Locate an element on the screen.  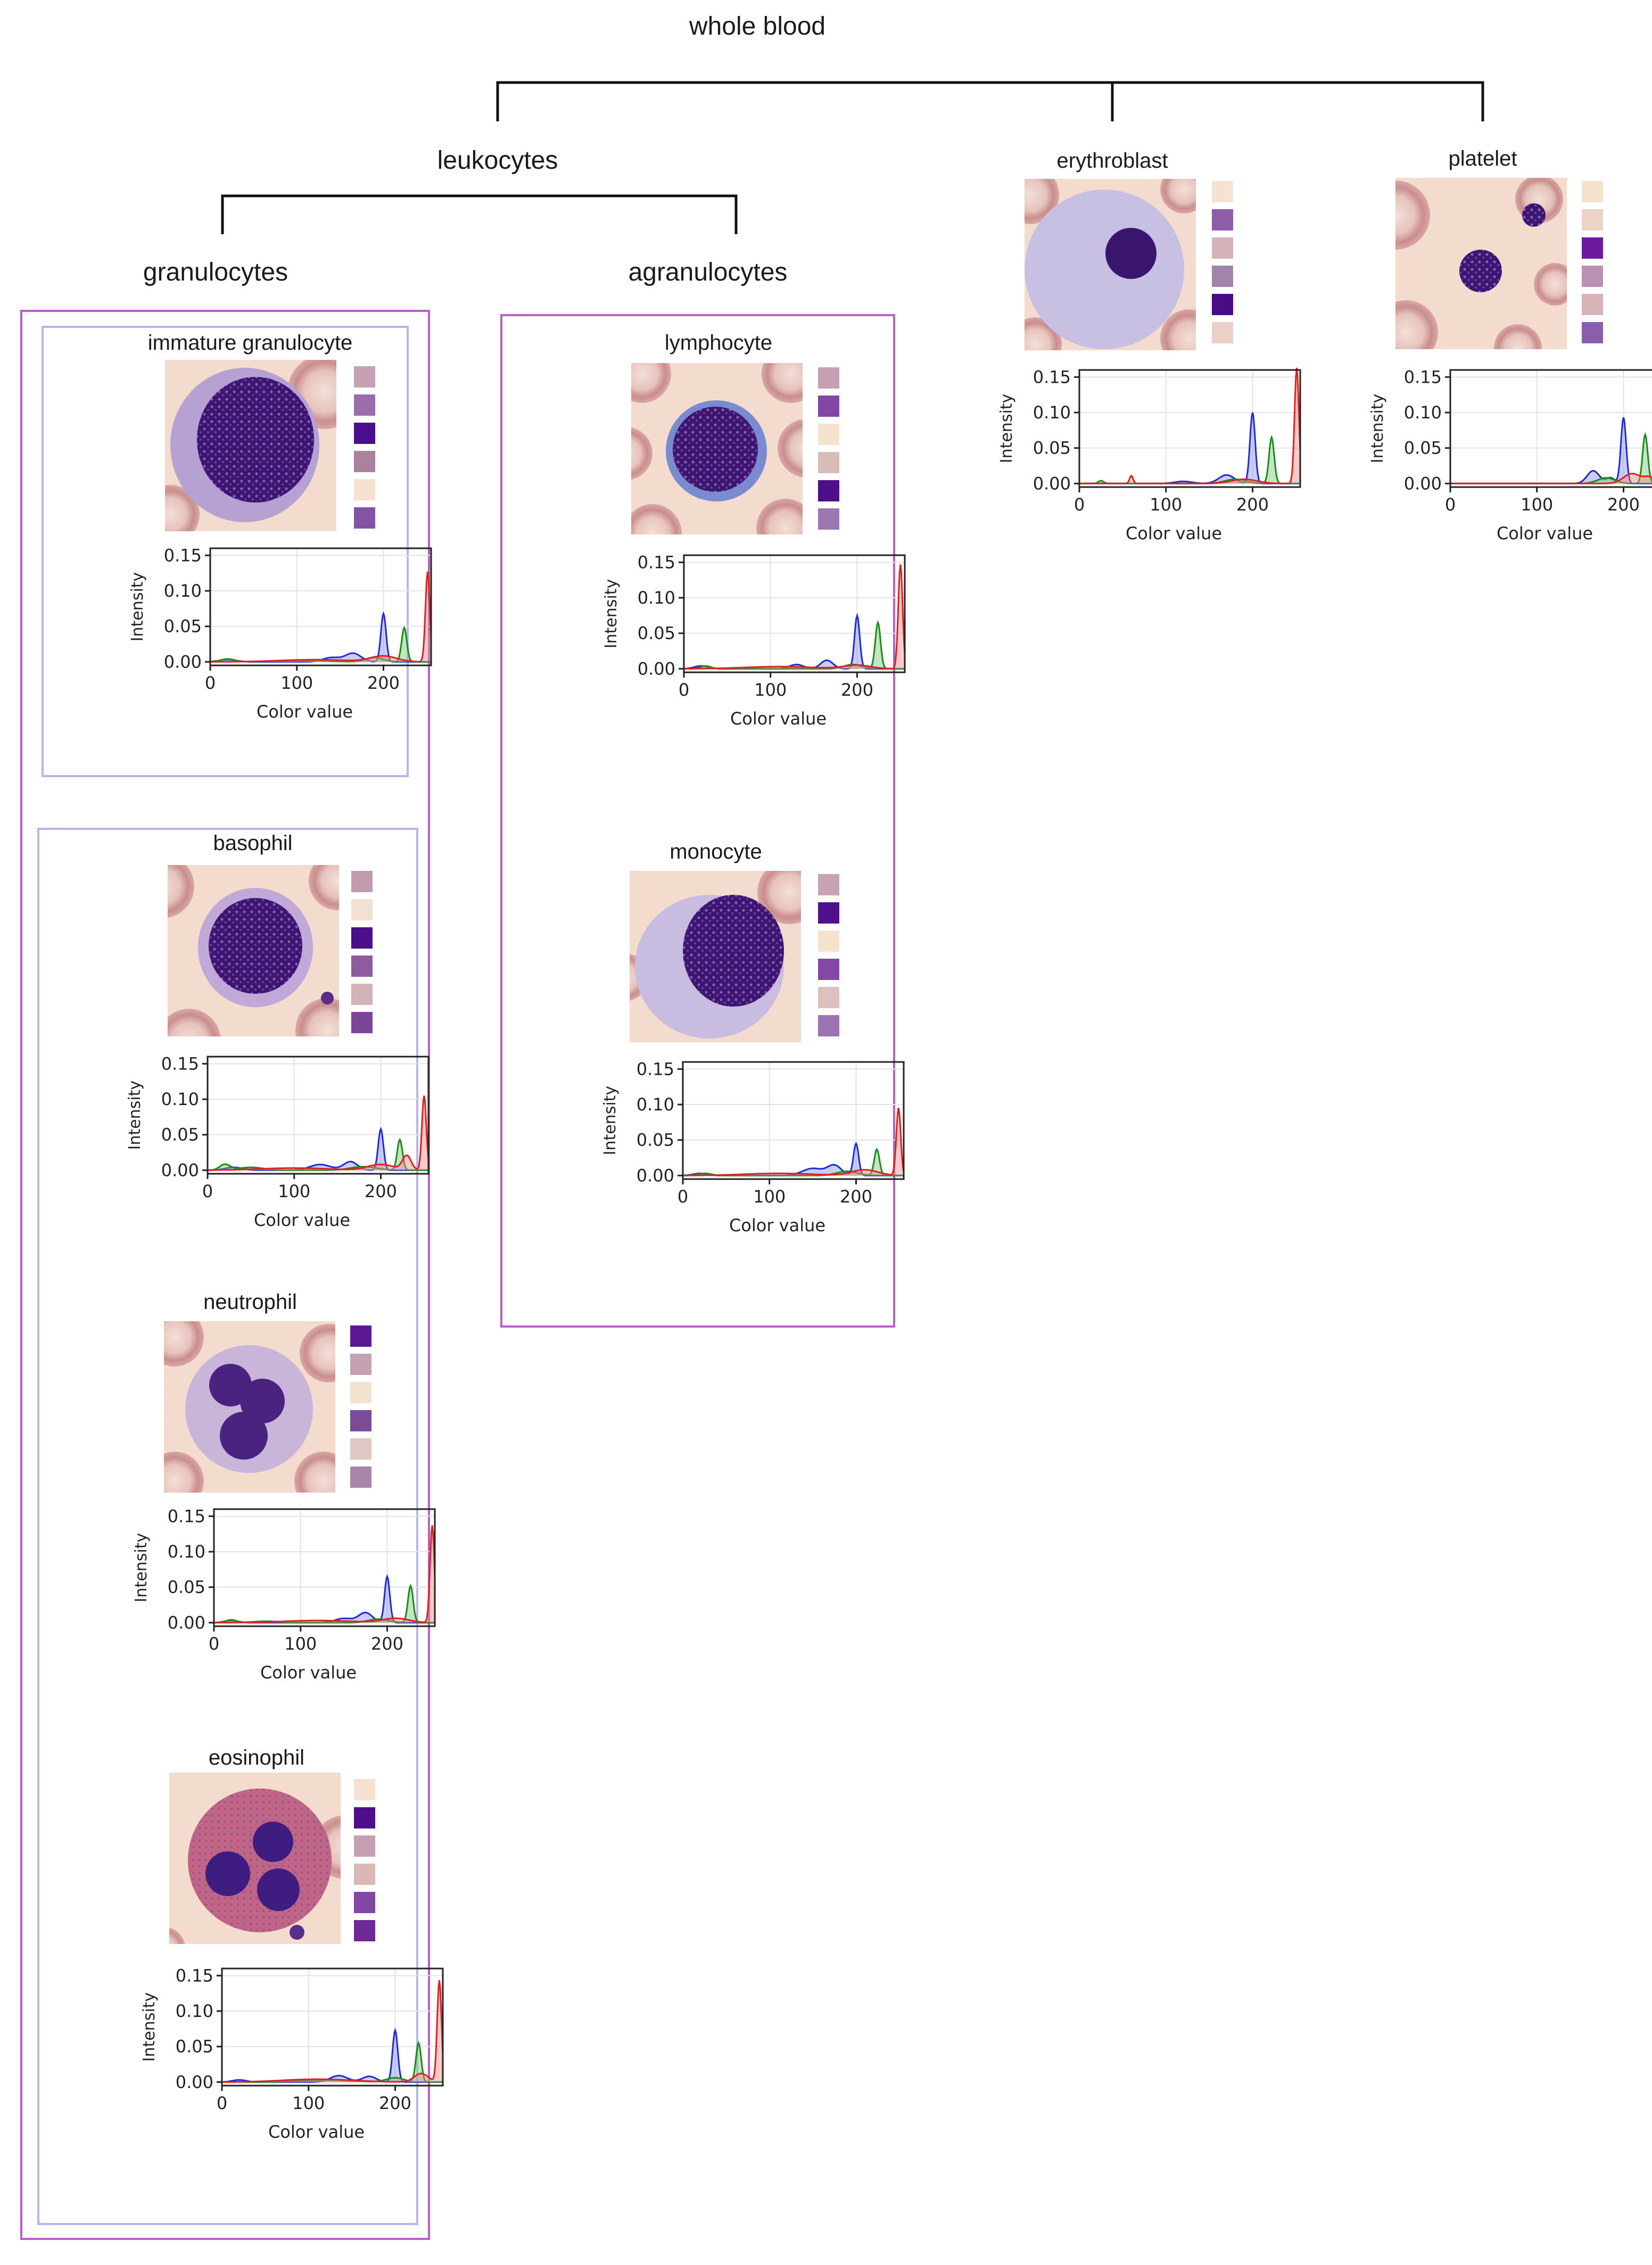
eosinophil-micrograph is located at coordinates (255, 1859).